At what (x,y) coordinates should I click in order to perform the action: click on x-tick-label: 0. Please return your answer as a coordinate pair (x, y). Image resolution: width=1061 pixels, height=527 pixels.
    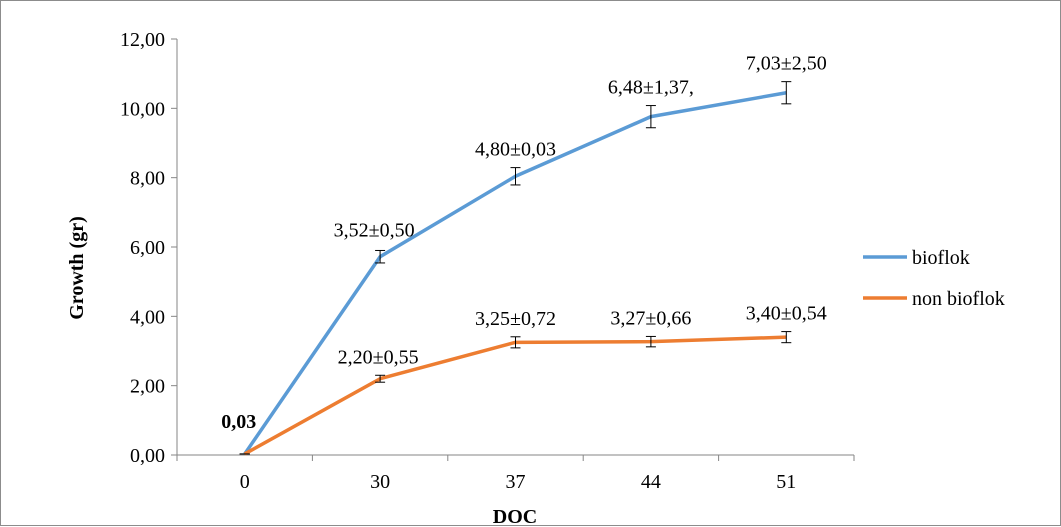
    Looking at the image, I should click on (245, 482).